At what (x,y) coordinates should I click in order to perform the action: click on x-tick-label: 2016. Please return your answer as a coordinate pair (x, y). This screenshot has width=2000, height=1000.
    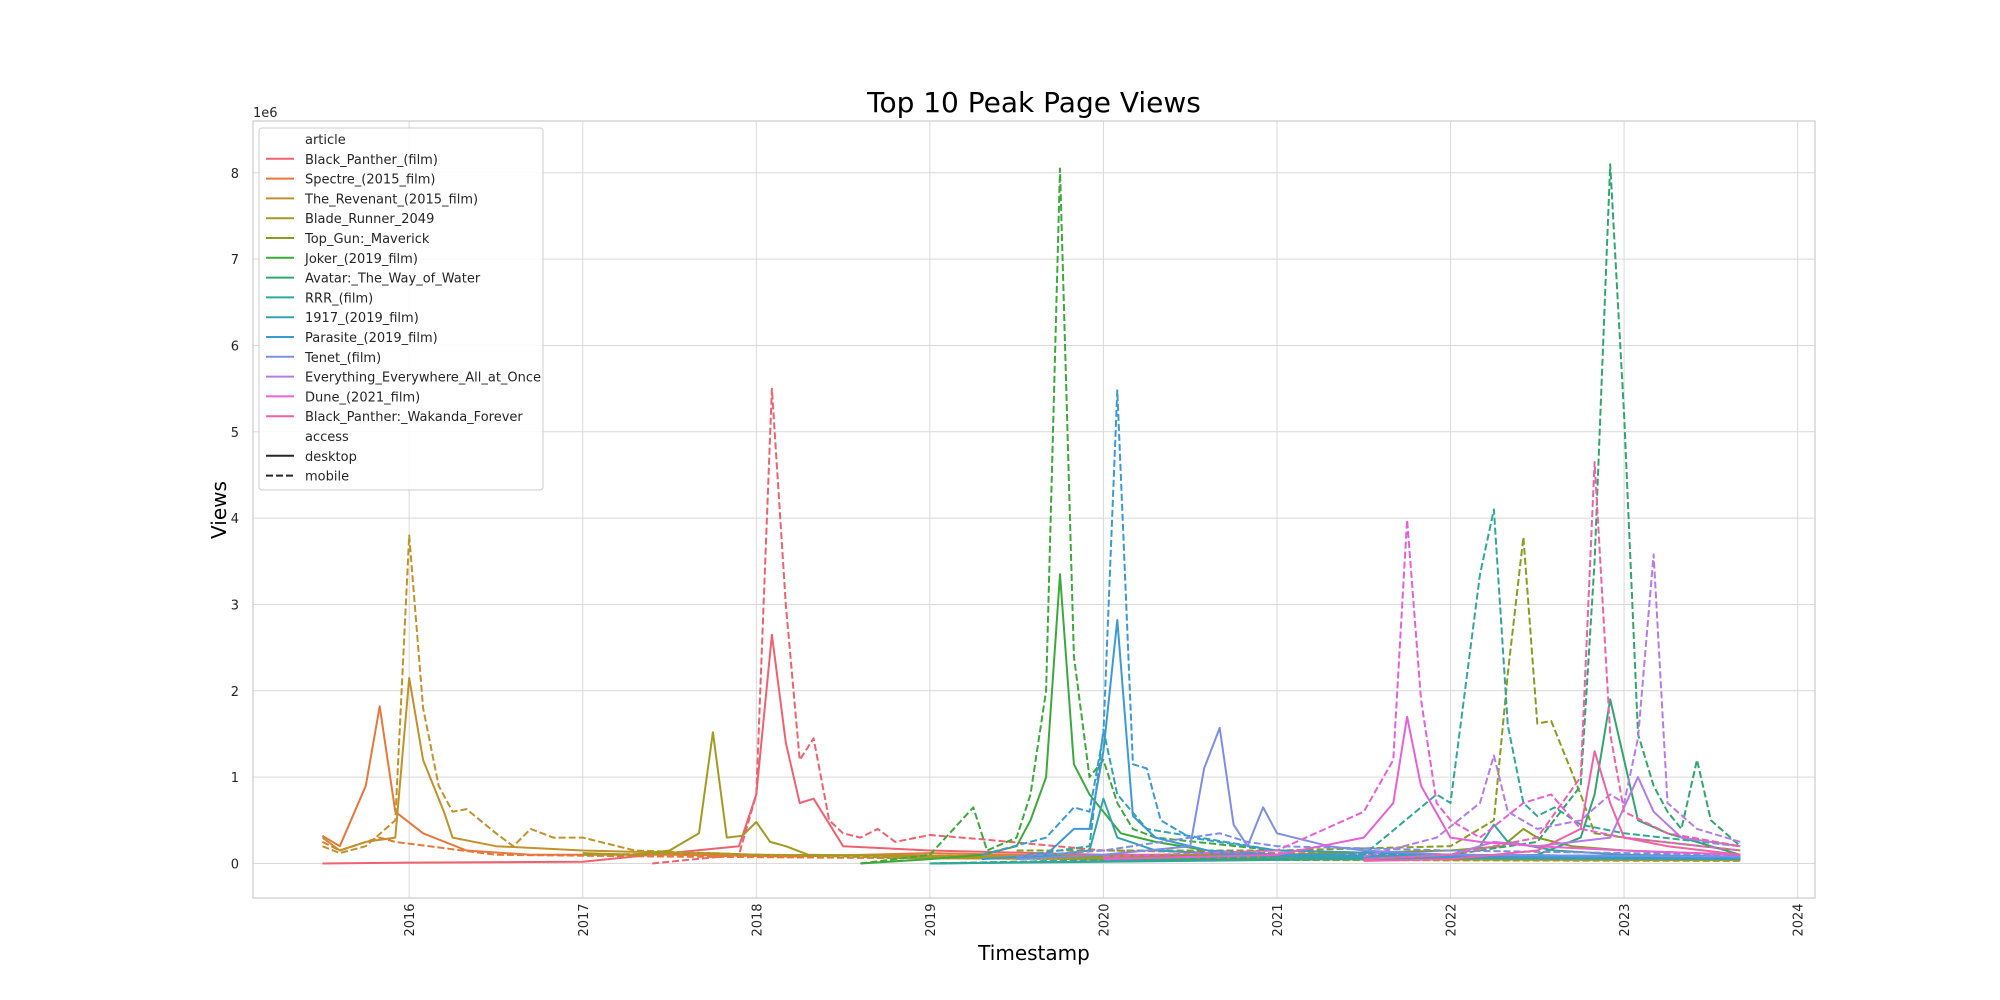
    Looking at the image, I should click on (410, 919).